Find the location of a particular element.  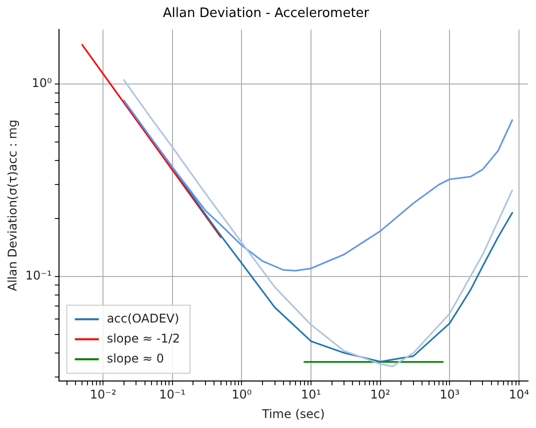

legend-label: acc(OADEV) is located at coordinates (143, 318).